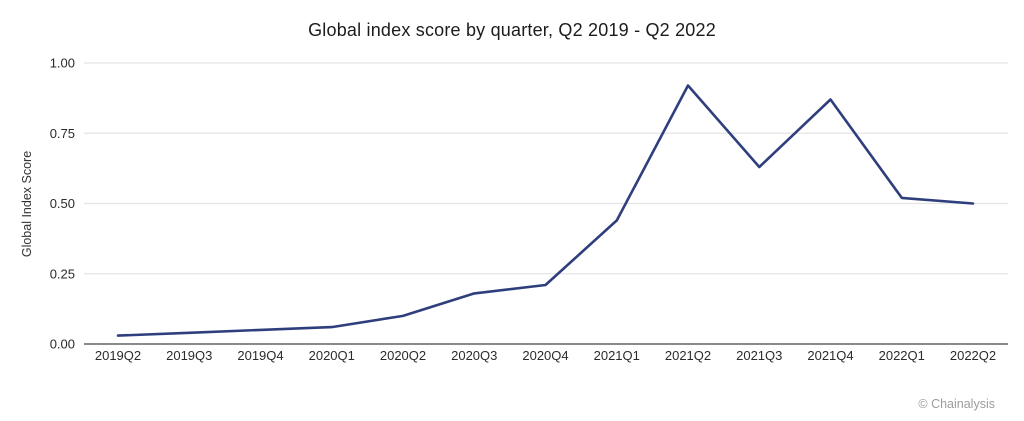 Image resolution: width=1024 pixels, height=421 pixels. What do you see at coordinates (688, 355) in the screenshot?
I see `x-tick-label: 2021Q2` at bounding box center [688, 355].